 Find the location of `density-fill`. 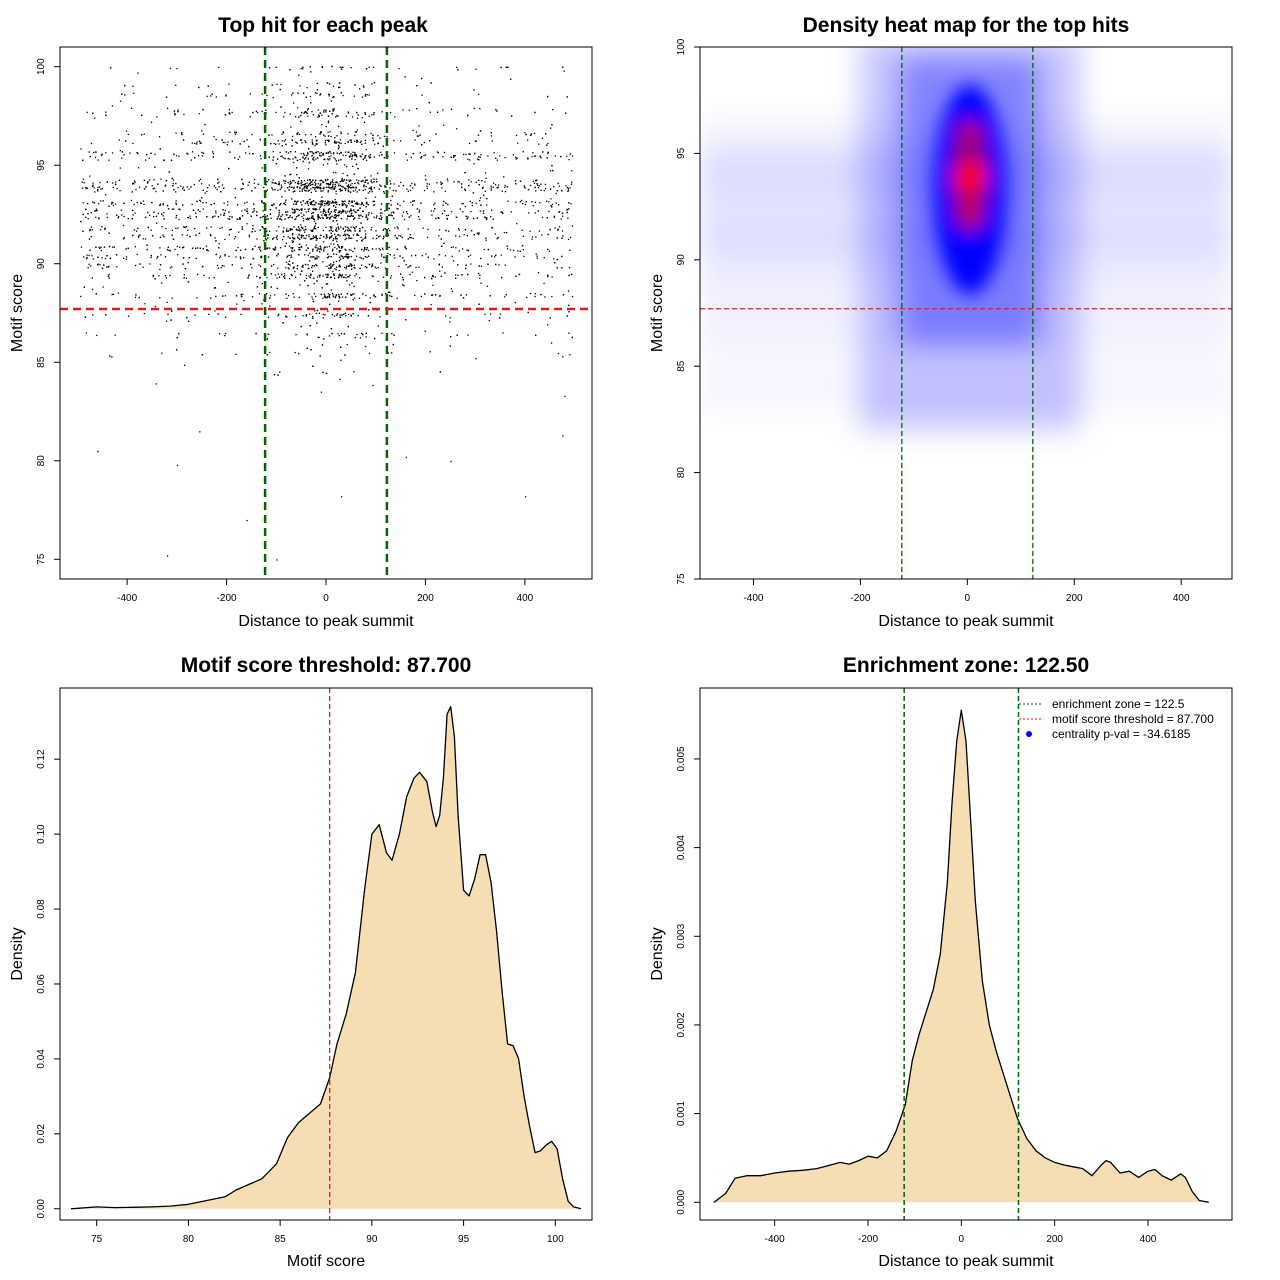

density-fill is located at coordinates (961, 956).